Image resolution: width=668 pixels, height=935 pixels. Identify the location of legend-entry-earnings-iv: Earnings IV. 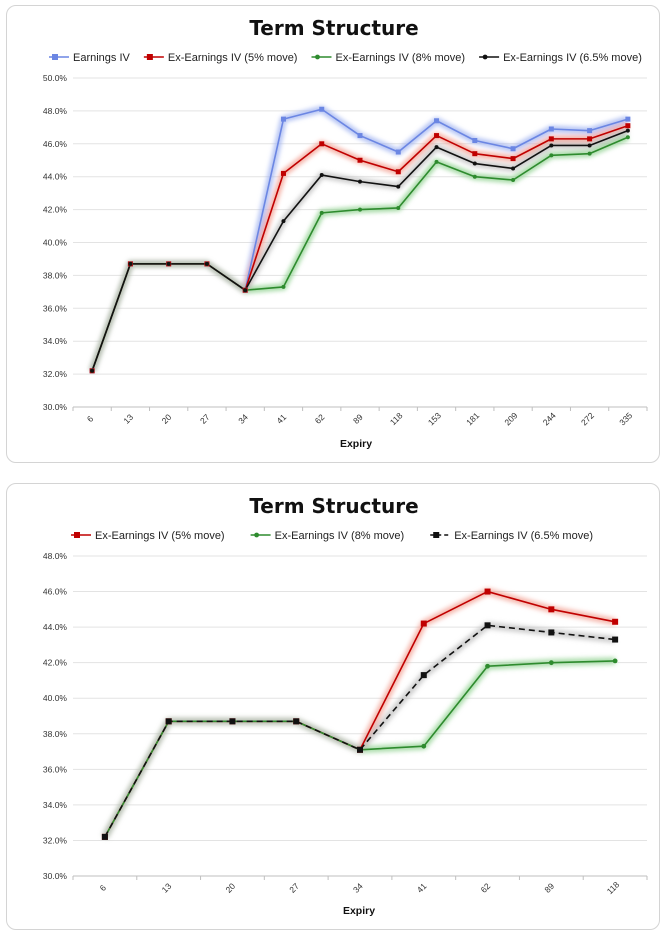
(90, 58).